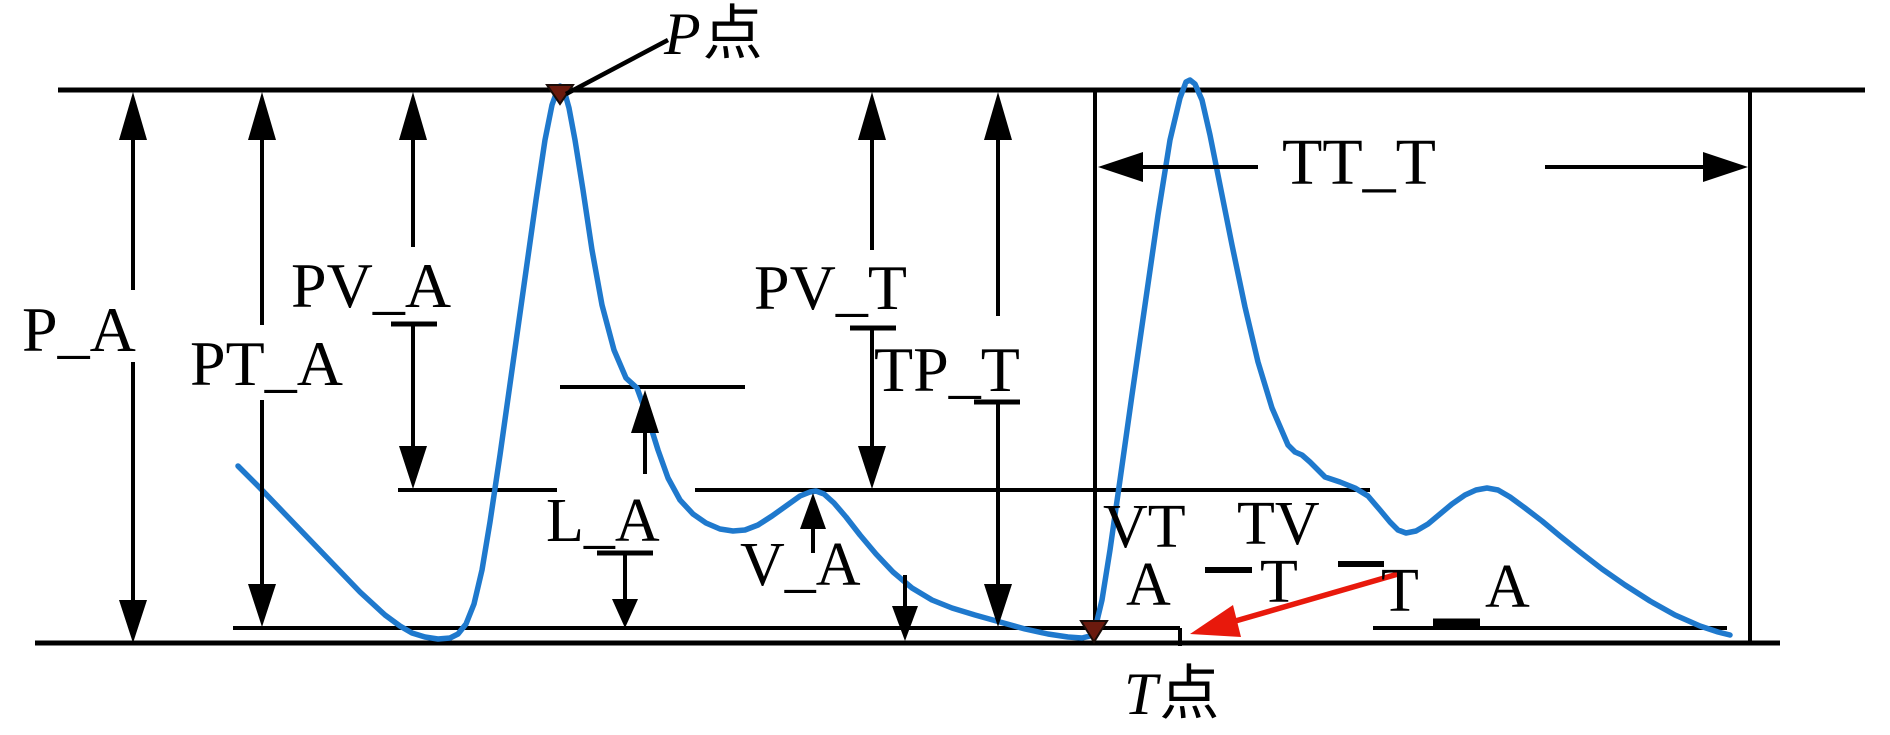 The height and width of the screenshot is (735, 1890). I want to click on label-fragment-T2: T, so click(1400, 591).